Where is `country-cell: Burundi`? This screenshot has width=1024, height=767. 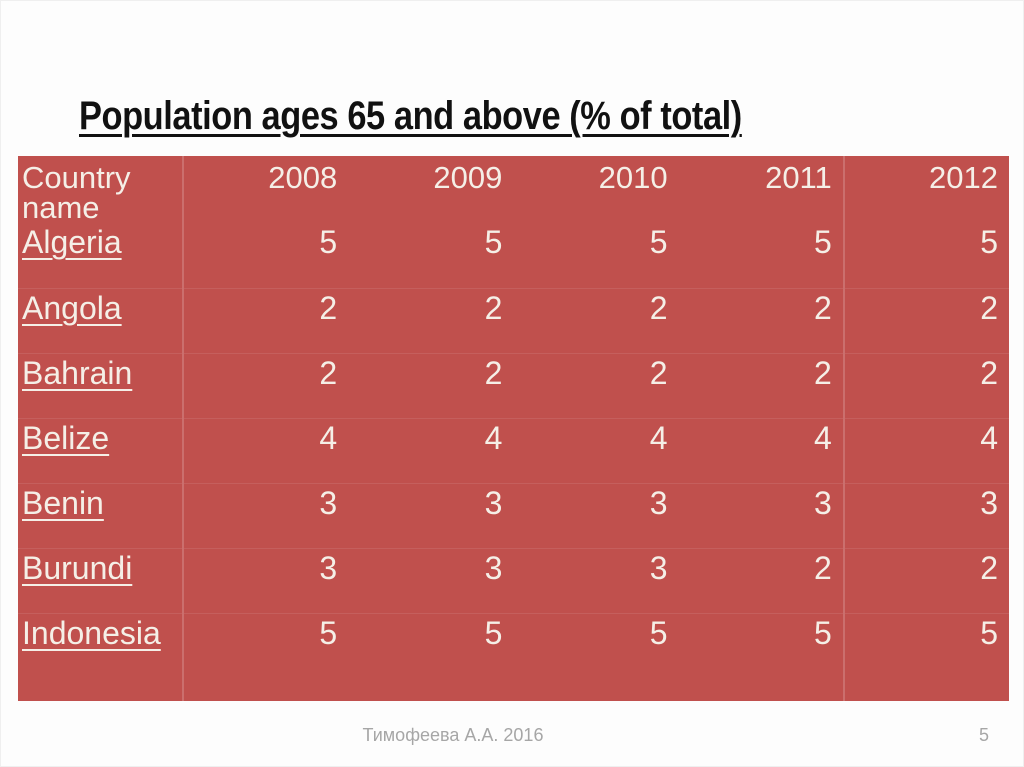 country-cell: Burundi is located at coordinates (101, 580).